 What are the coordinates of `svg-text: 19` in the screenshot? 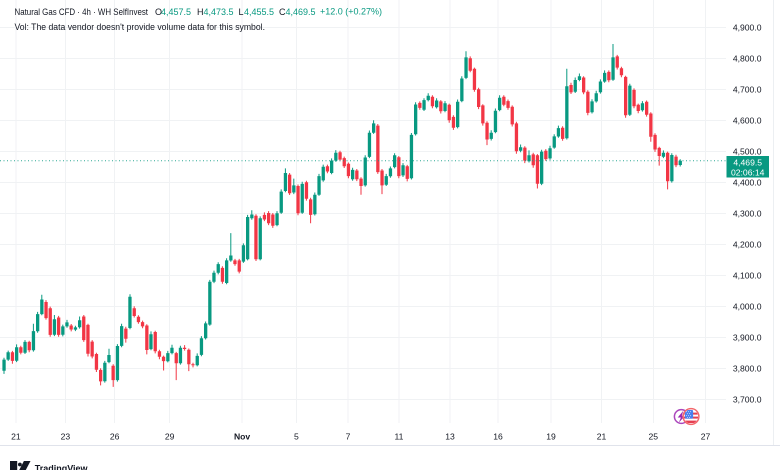 It's located at (551, 436).